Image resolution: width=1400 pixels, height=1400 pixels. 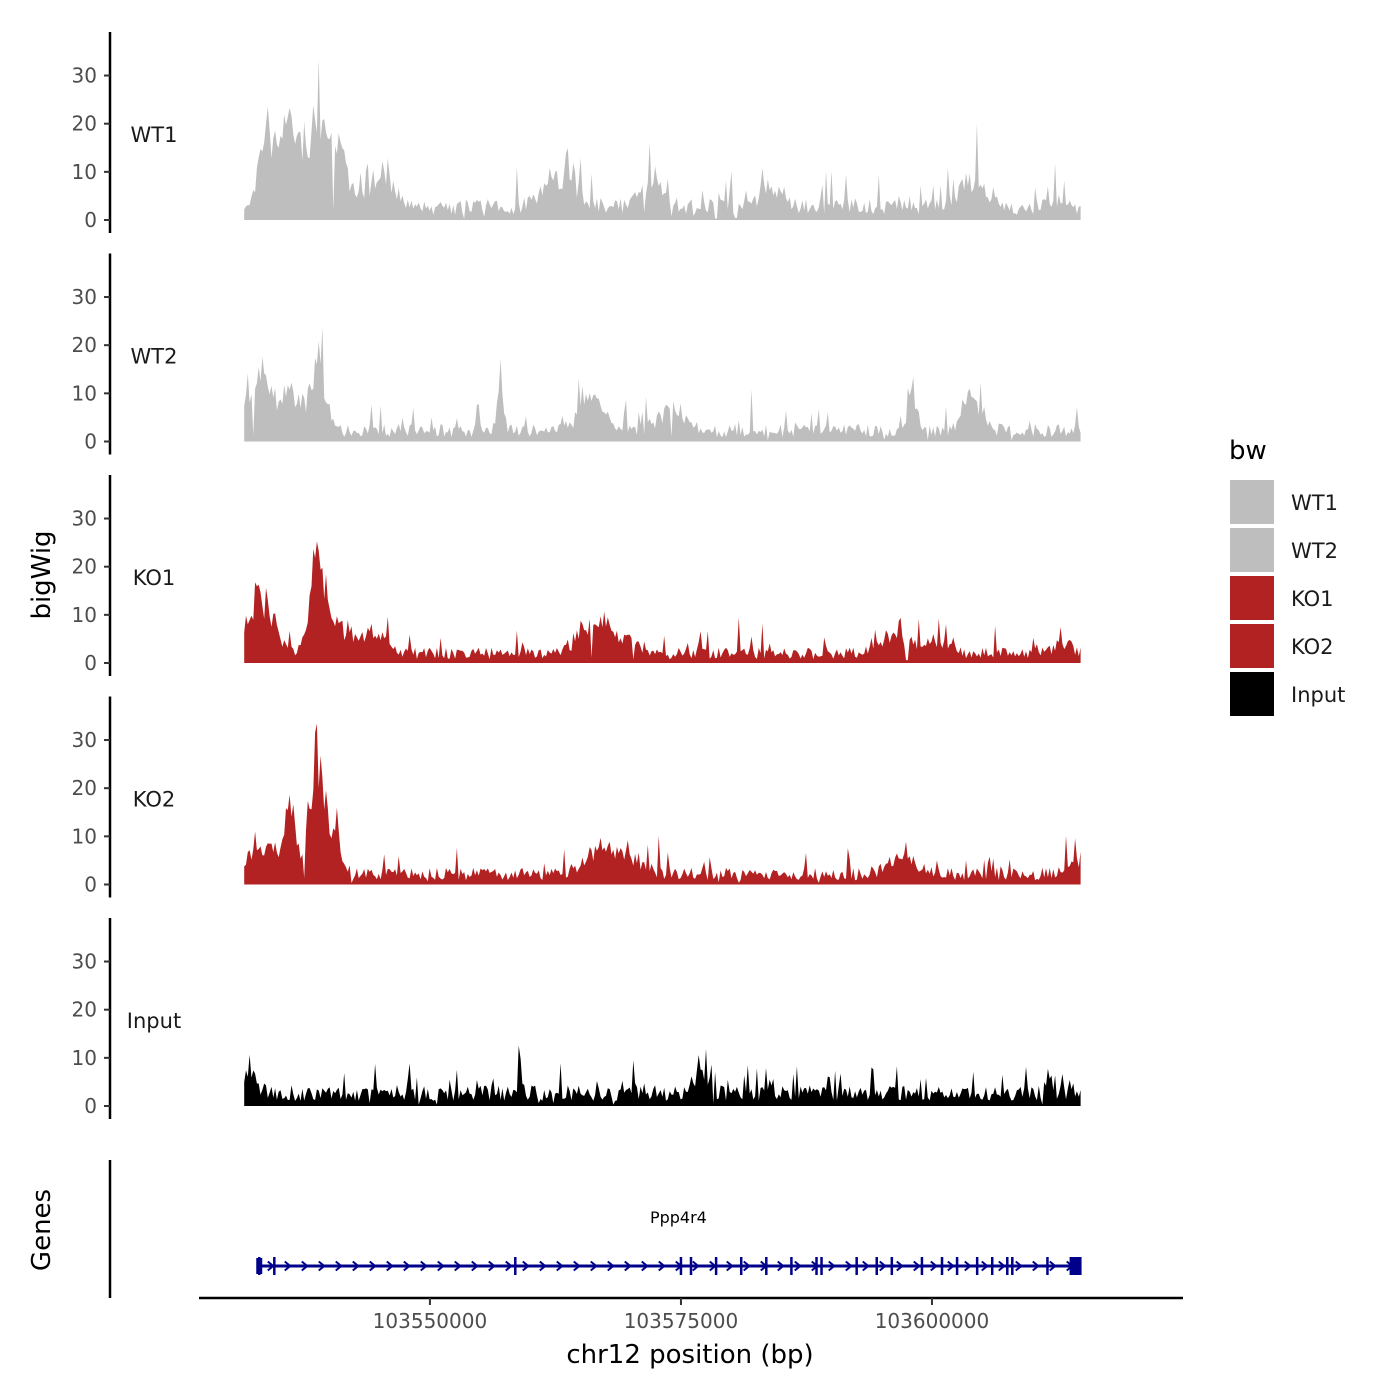 What do you see at coordinates (154, 800) in the screenshot?
I see `track-label-ko2: KO2` at bounding box center [154, 800].